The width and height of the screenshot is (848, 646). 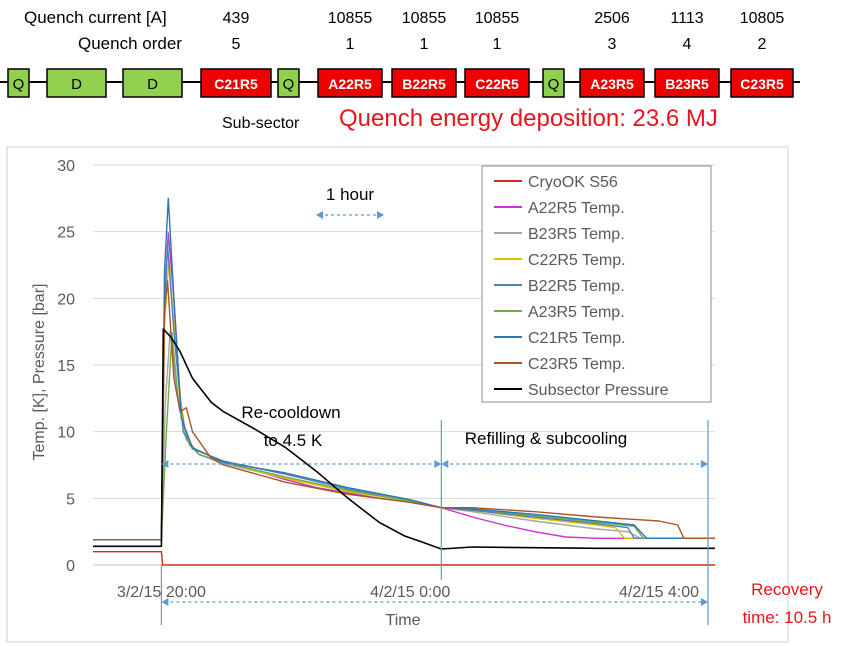 I want to click on legend-entry: A23R5 Temp., so click(x=576, y=312).